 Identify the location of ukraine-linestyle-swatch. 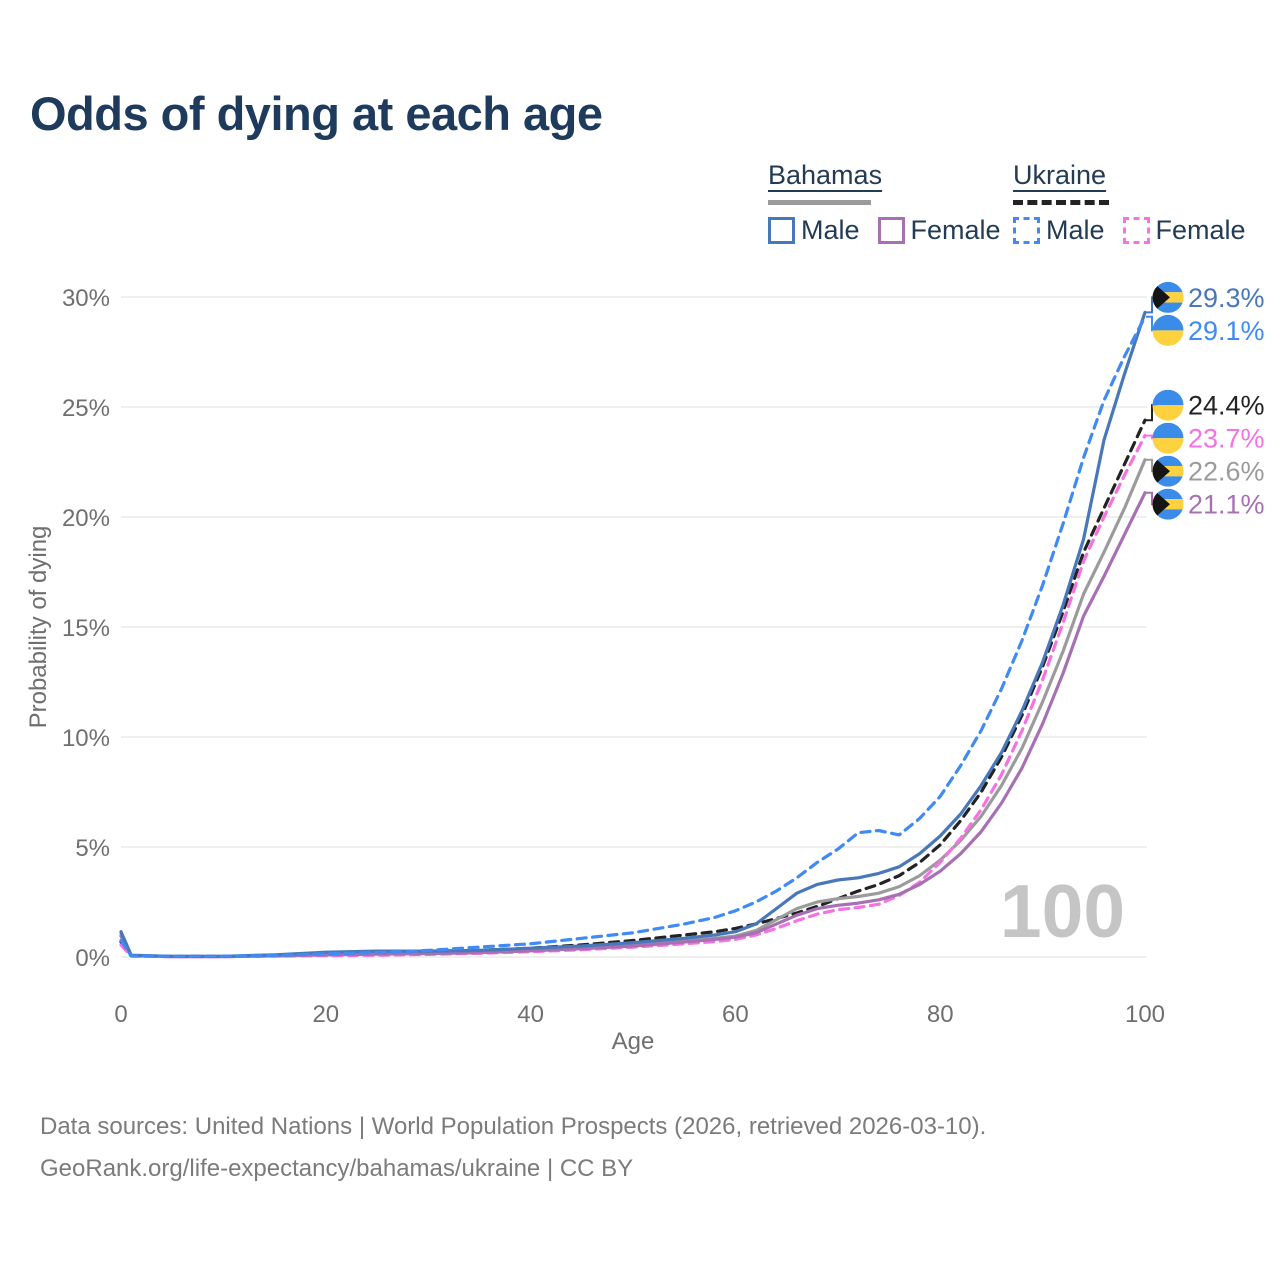
(1061, 202).